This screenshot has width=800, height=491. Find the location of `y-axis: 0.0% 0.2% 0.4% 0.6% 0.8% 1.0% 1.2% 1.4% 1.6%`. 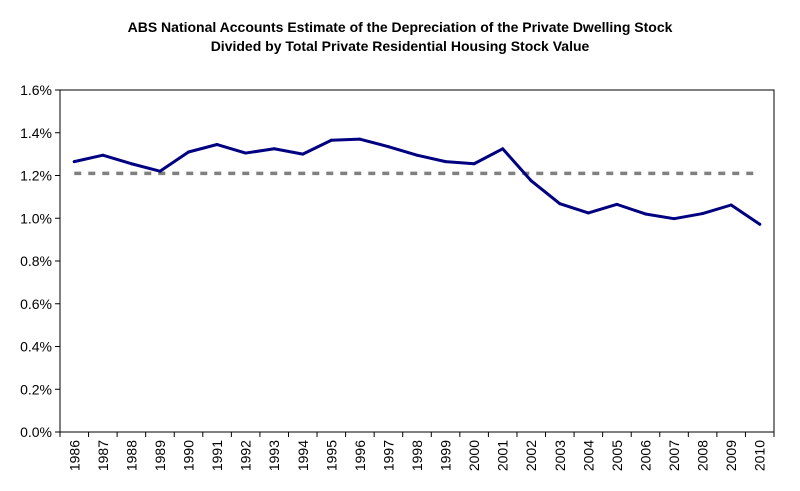

y-axis: 0.0% 0.2% 0.4% 0.6% 0.8% 1.0% 1.2% 1.4% 1.6% is located at coordinates (40, 261).